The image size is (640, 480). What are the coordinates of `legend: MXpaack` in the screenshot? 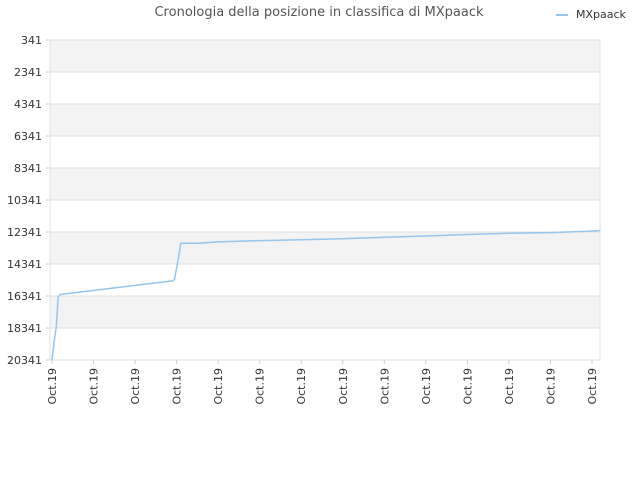 It's located at (591, 14).